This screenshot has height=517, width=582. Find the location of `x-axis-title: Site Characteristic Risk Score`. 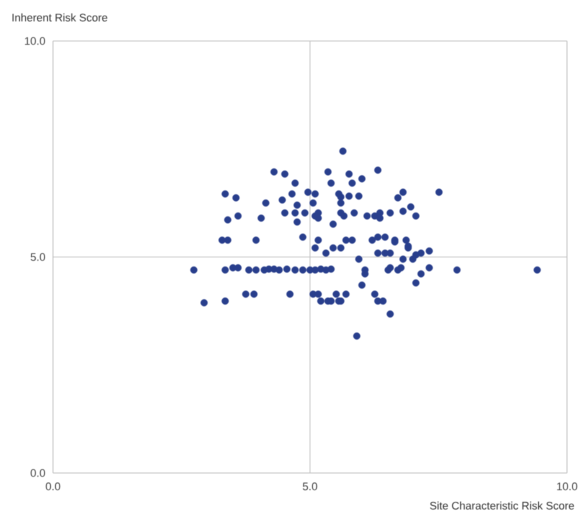

x-axis-title: Site Characteristic Risk Score is located at coordinates (502, 506).